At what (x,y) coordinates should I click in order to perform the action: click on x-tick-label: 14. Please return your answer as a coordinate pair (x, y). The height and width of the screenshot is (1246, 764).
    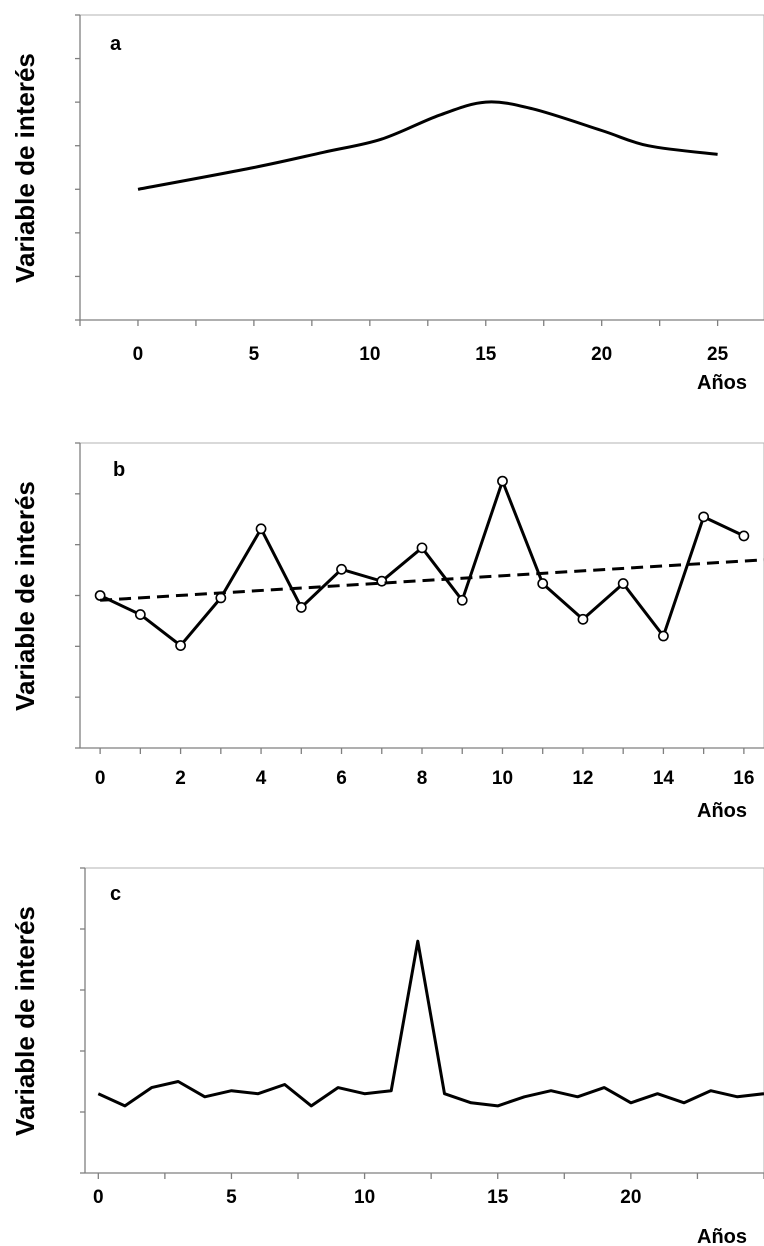
    Looking at the image, I should click on (664, 778).